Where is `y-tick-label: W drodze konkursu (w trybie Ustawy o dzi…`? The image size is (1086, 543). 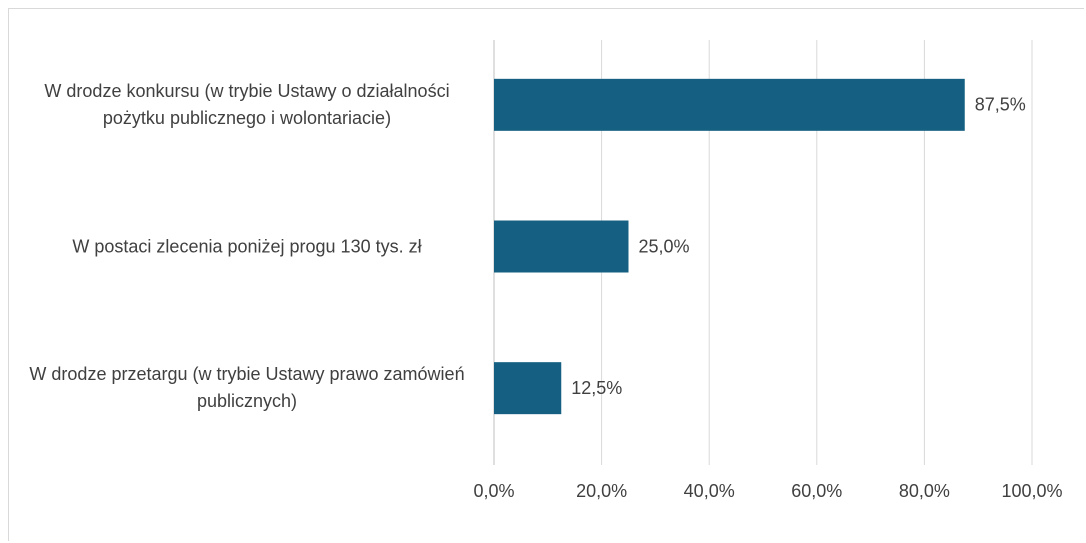 y-tick-label: W drodze konkursu (w trybie Ustawy o dzi… is located at coordinates (247, 104).